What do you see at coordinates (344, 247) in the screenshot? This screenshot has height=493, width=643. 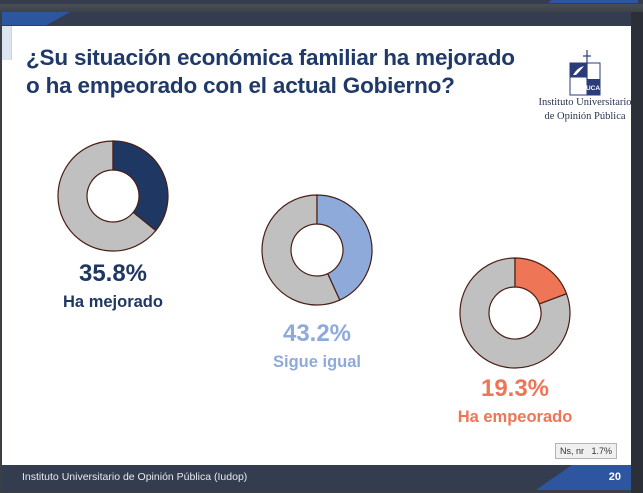 I see `donut-slice-igual` at bounding box center [344, 247].